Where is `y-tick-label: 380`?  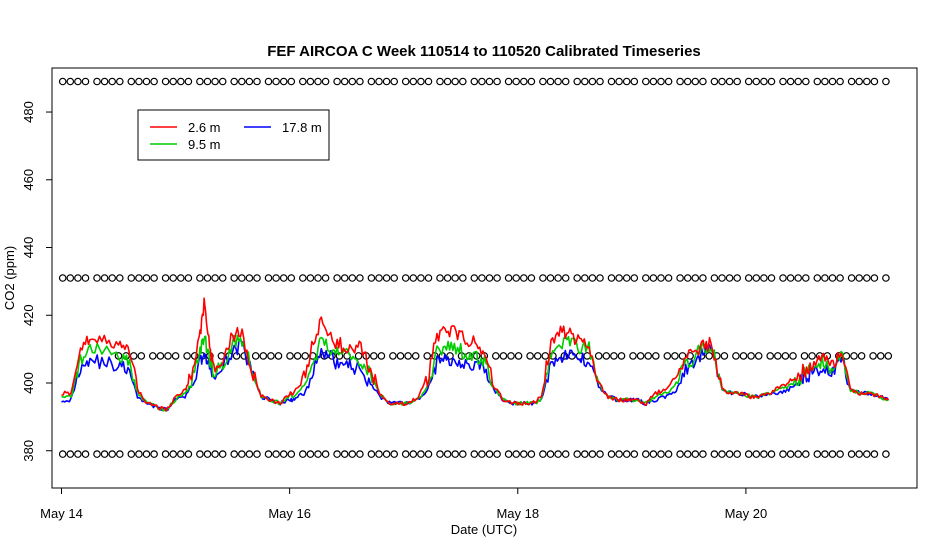 y-tick-label: 380 is located at coordinates (28, 451).